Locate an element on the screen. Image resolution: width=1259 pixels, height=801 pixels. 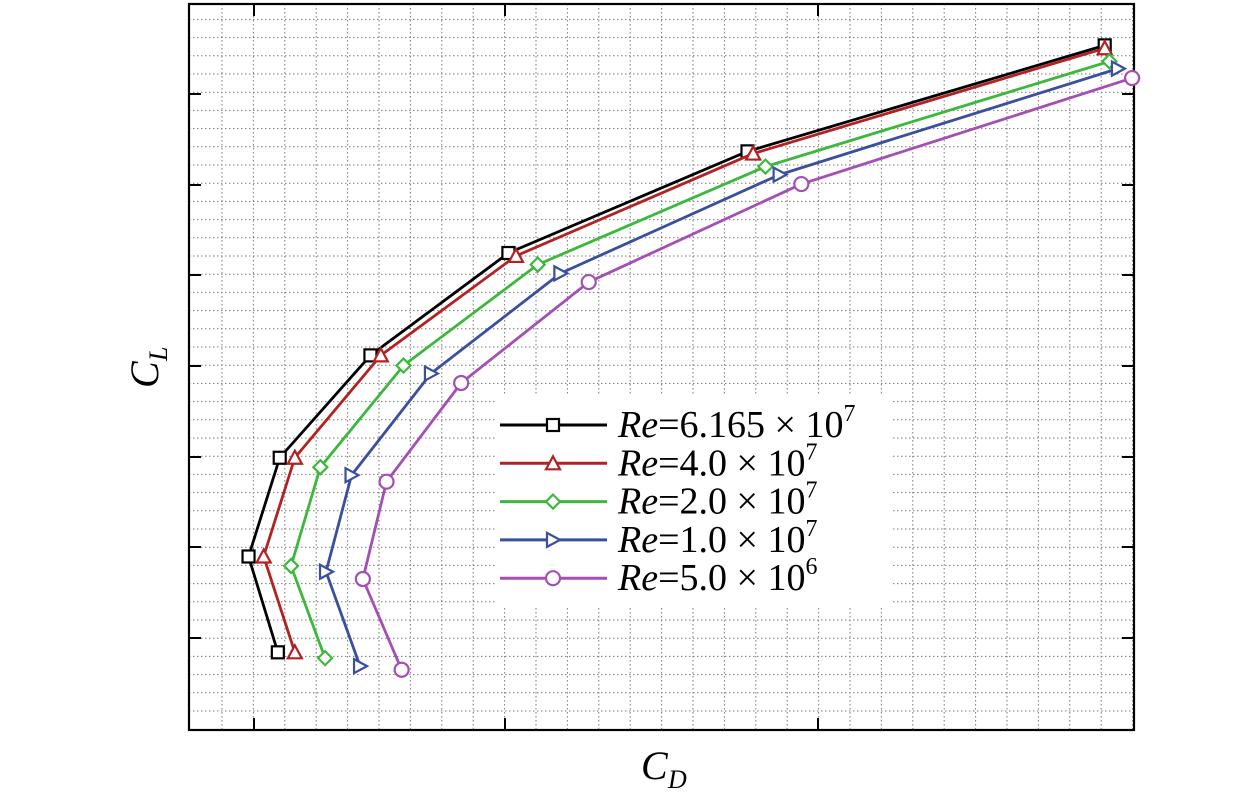
legend-label: Re=5.0 × 106 is located at coordinates (717, 576).